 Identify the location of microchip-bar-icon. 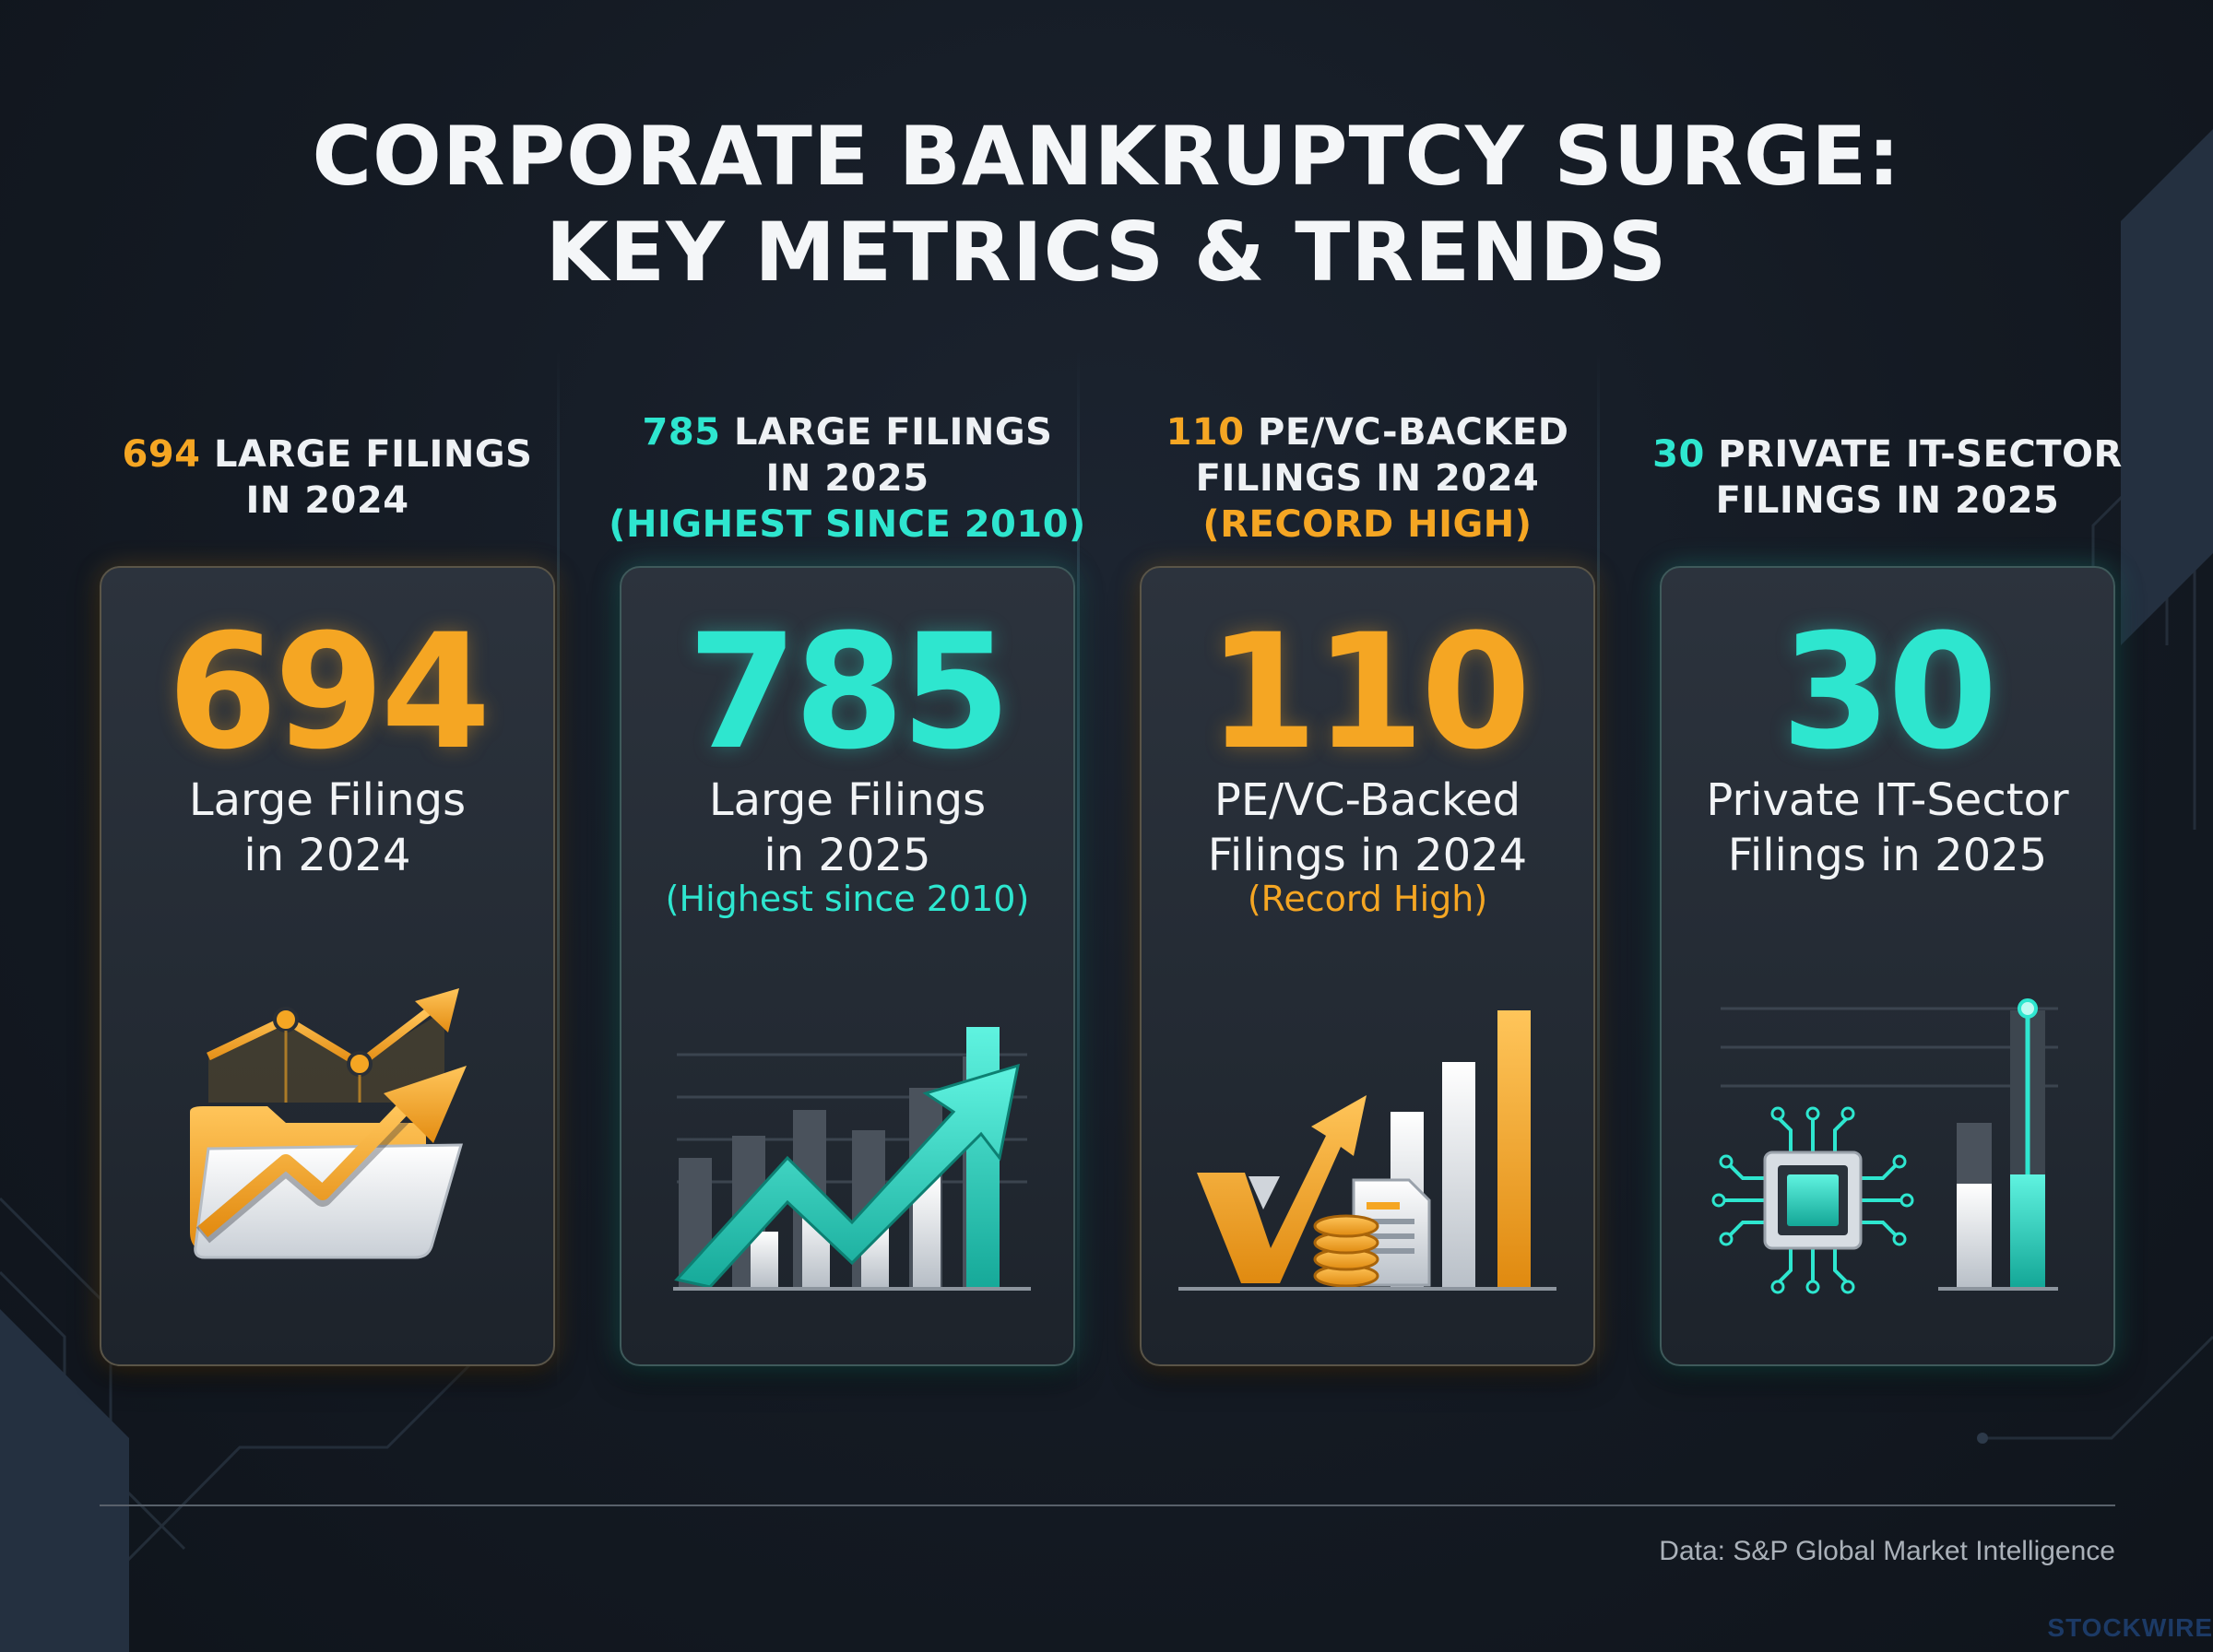
(1890, 1148).